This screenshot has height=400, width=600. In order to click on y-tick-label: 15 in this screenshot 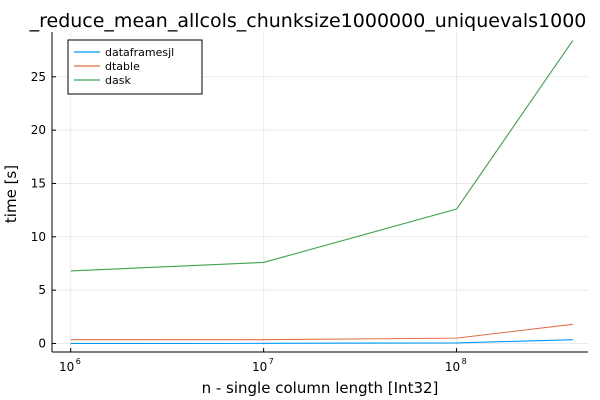, I will do `click(38, 183)`.